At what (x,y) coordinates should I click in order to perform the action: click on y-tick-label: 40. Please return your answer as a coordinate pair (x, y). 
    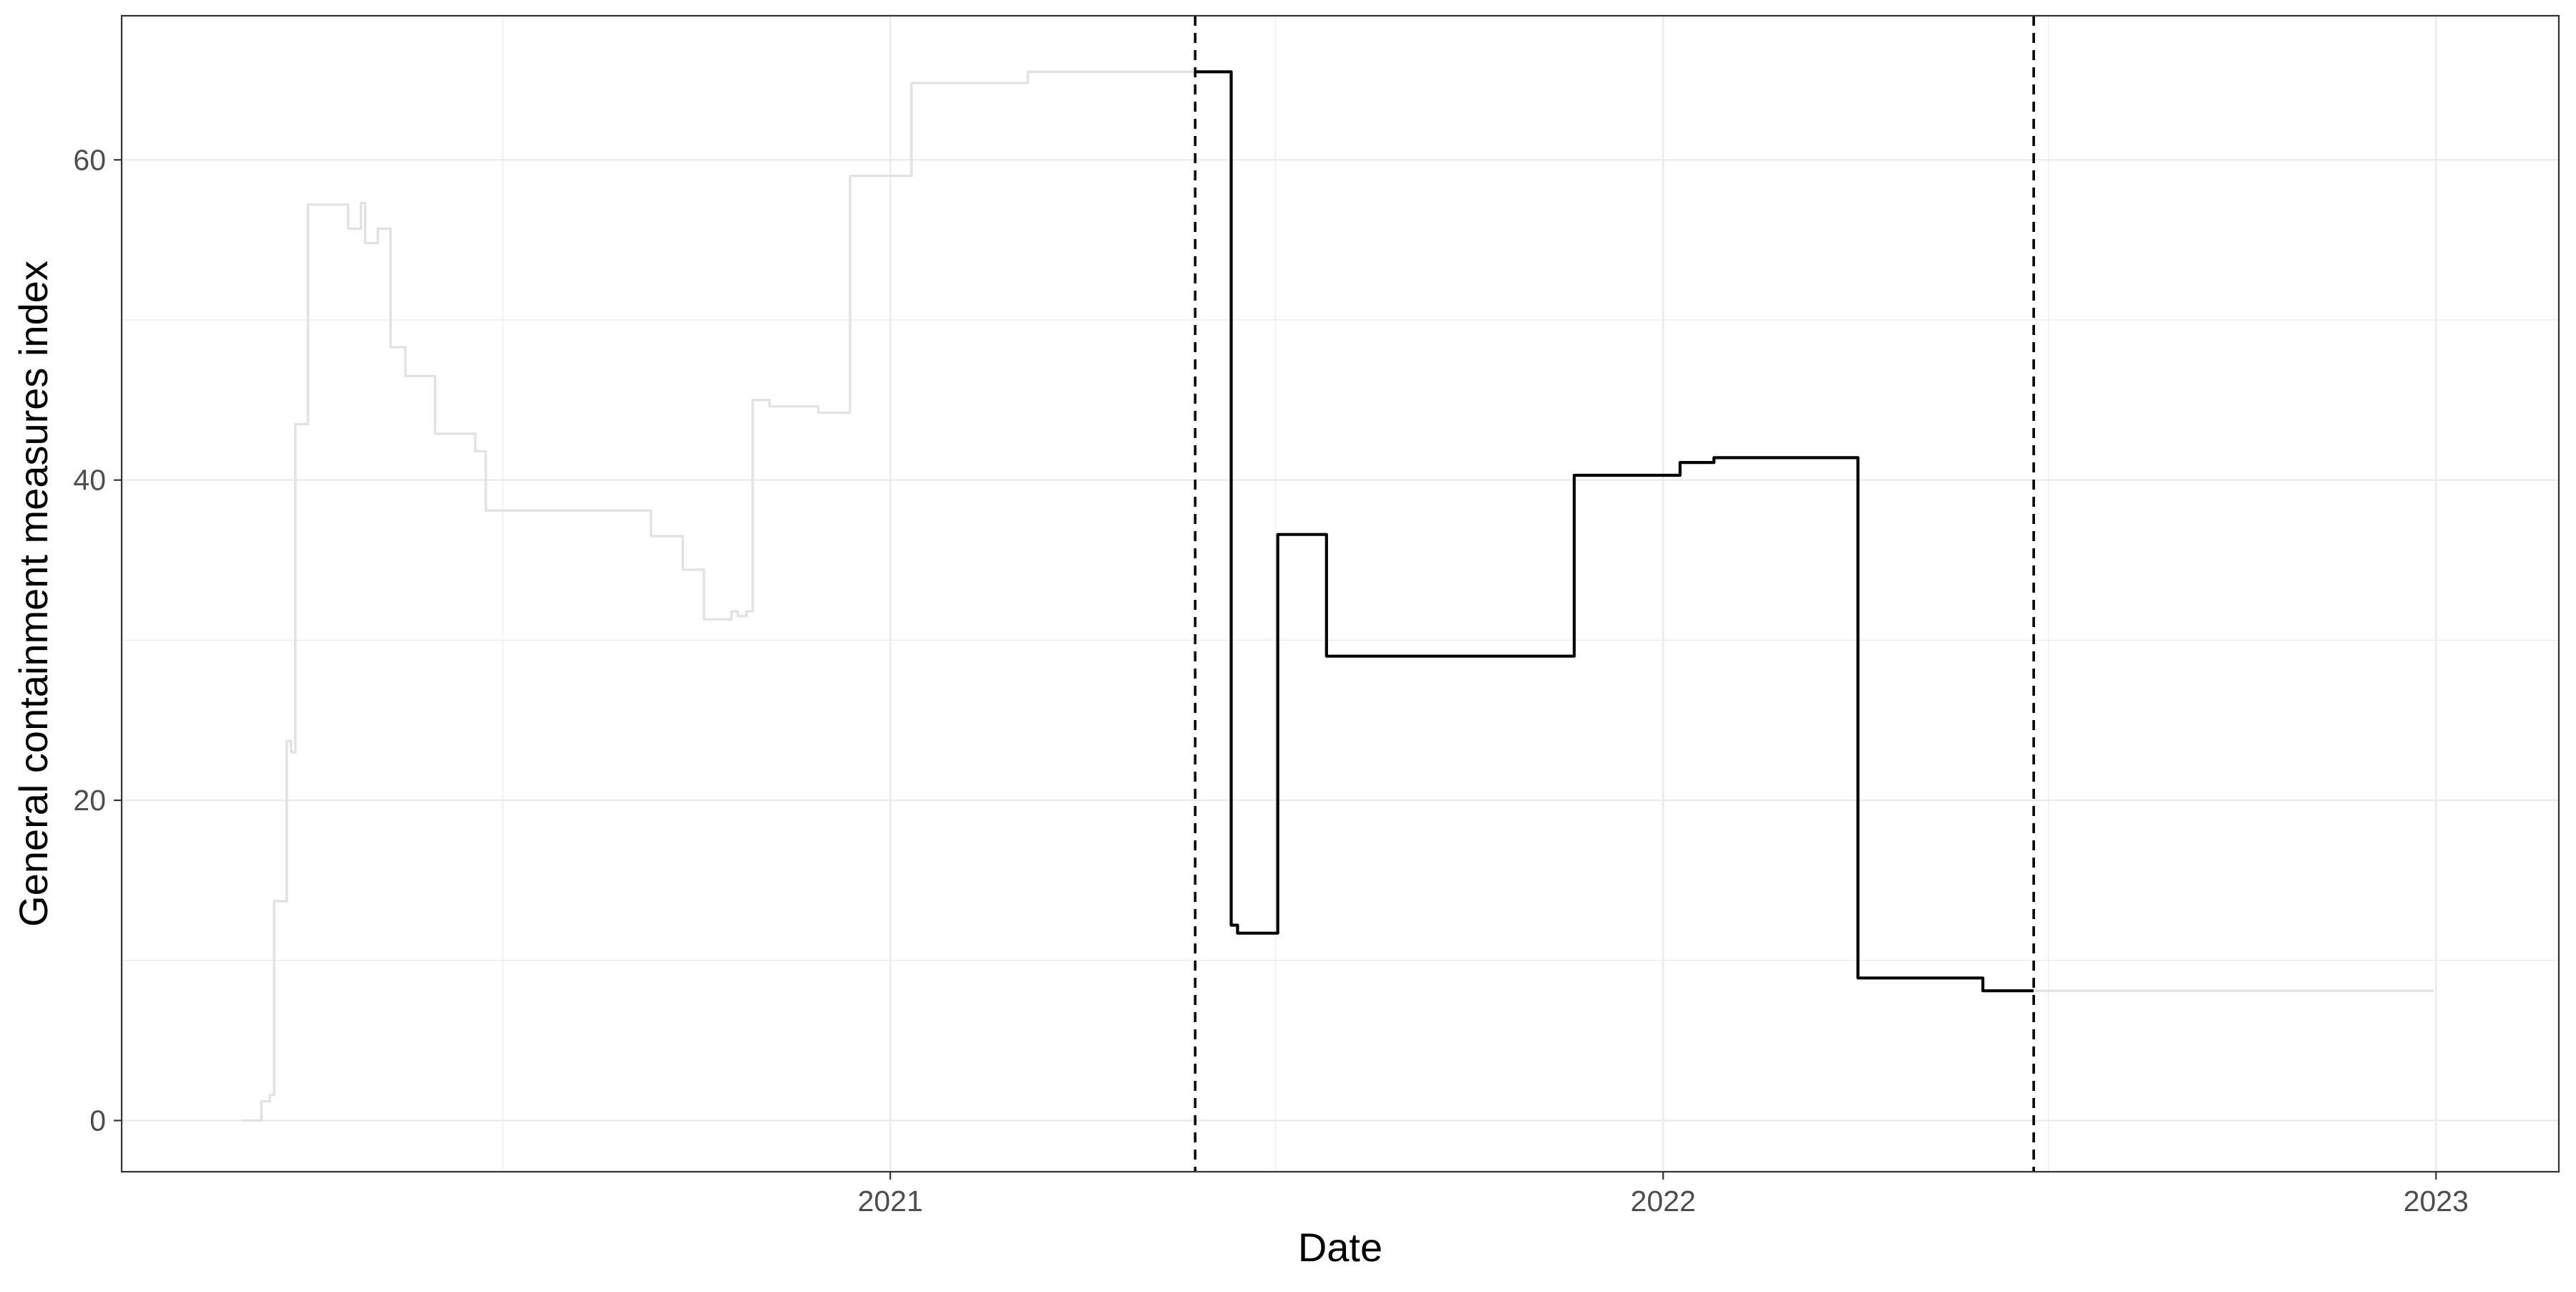
    Looking at the image, I should click on (89, 480).